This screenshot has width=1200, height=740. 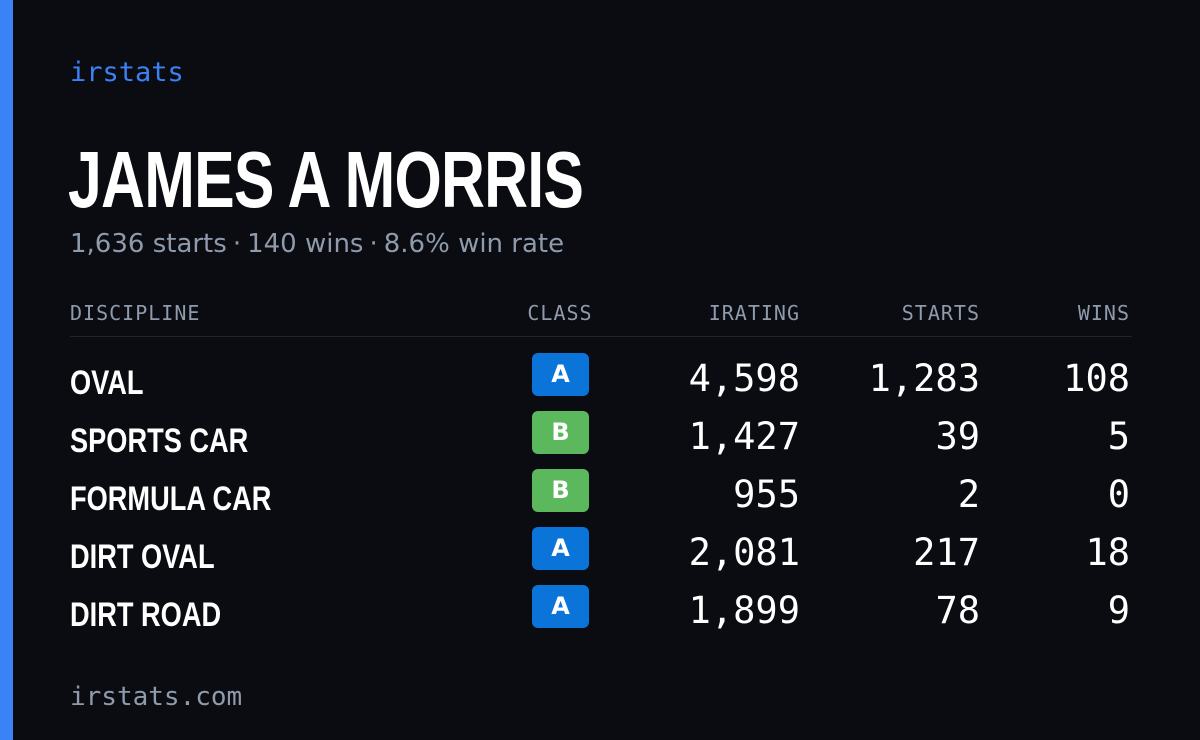 What do you see at coordinates (957, 610) in the screenshot?
I see `starts-value: 78` at bounding box center [957, 610].